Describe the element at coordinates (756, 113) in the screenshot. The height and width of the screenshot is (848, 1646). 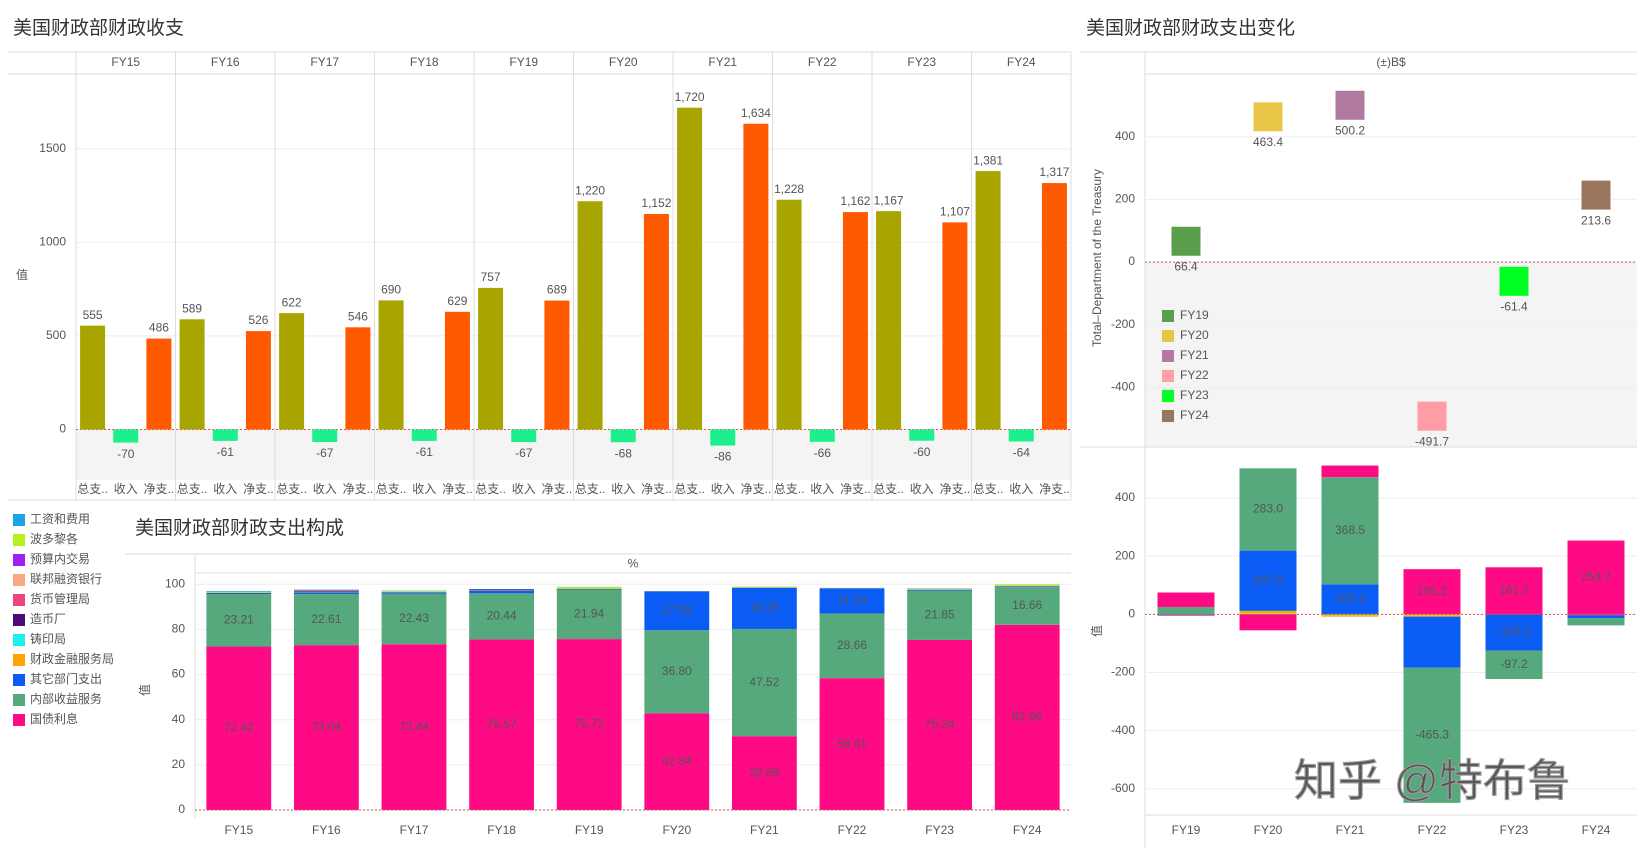
I see `data-label: 1,634` at that location.